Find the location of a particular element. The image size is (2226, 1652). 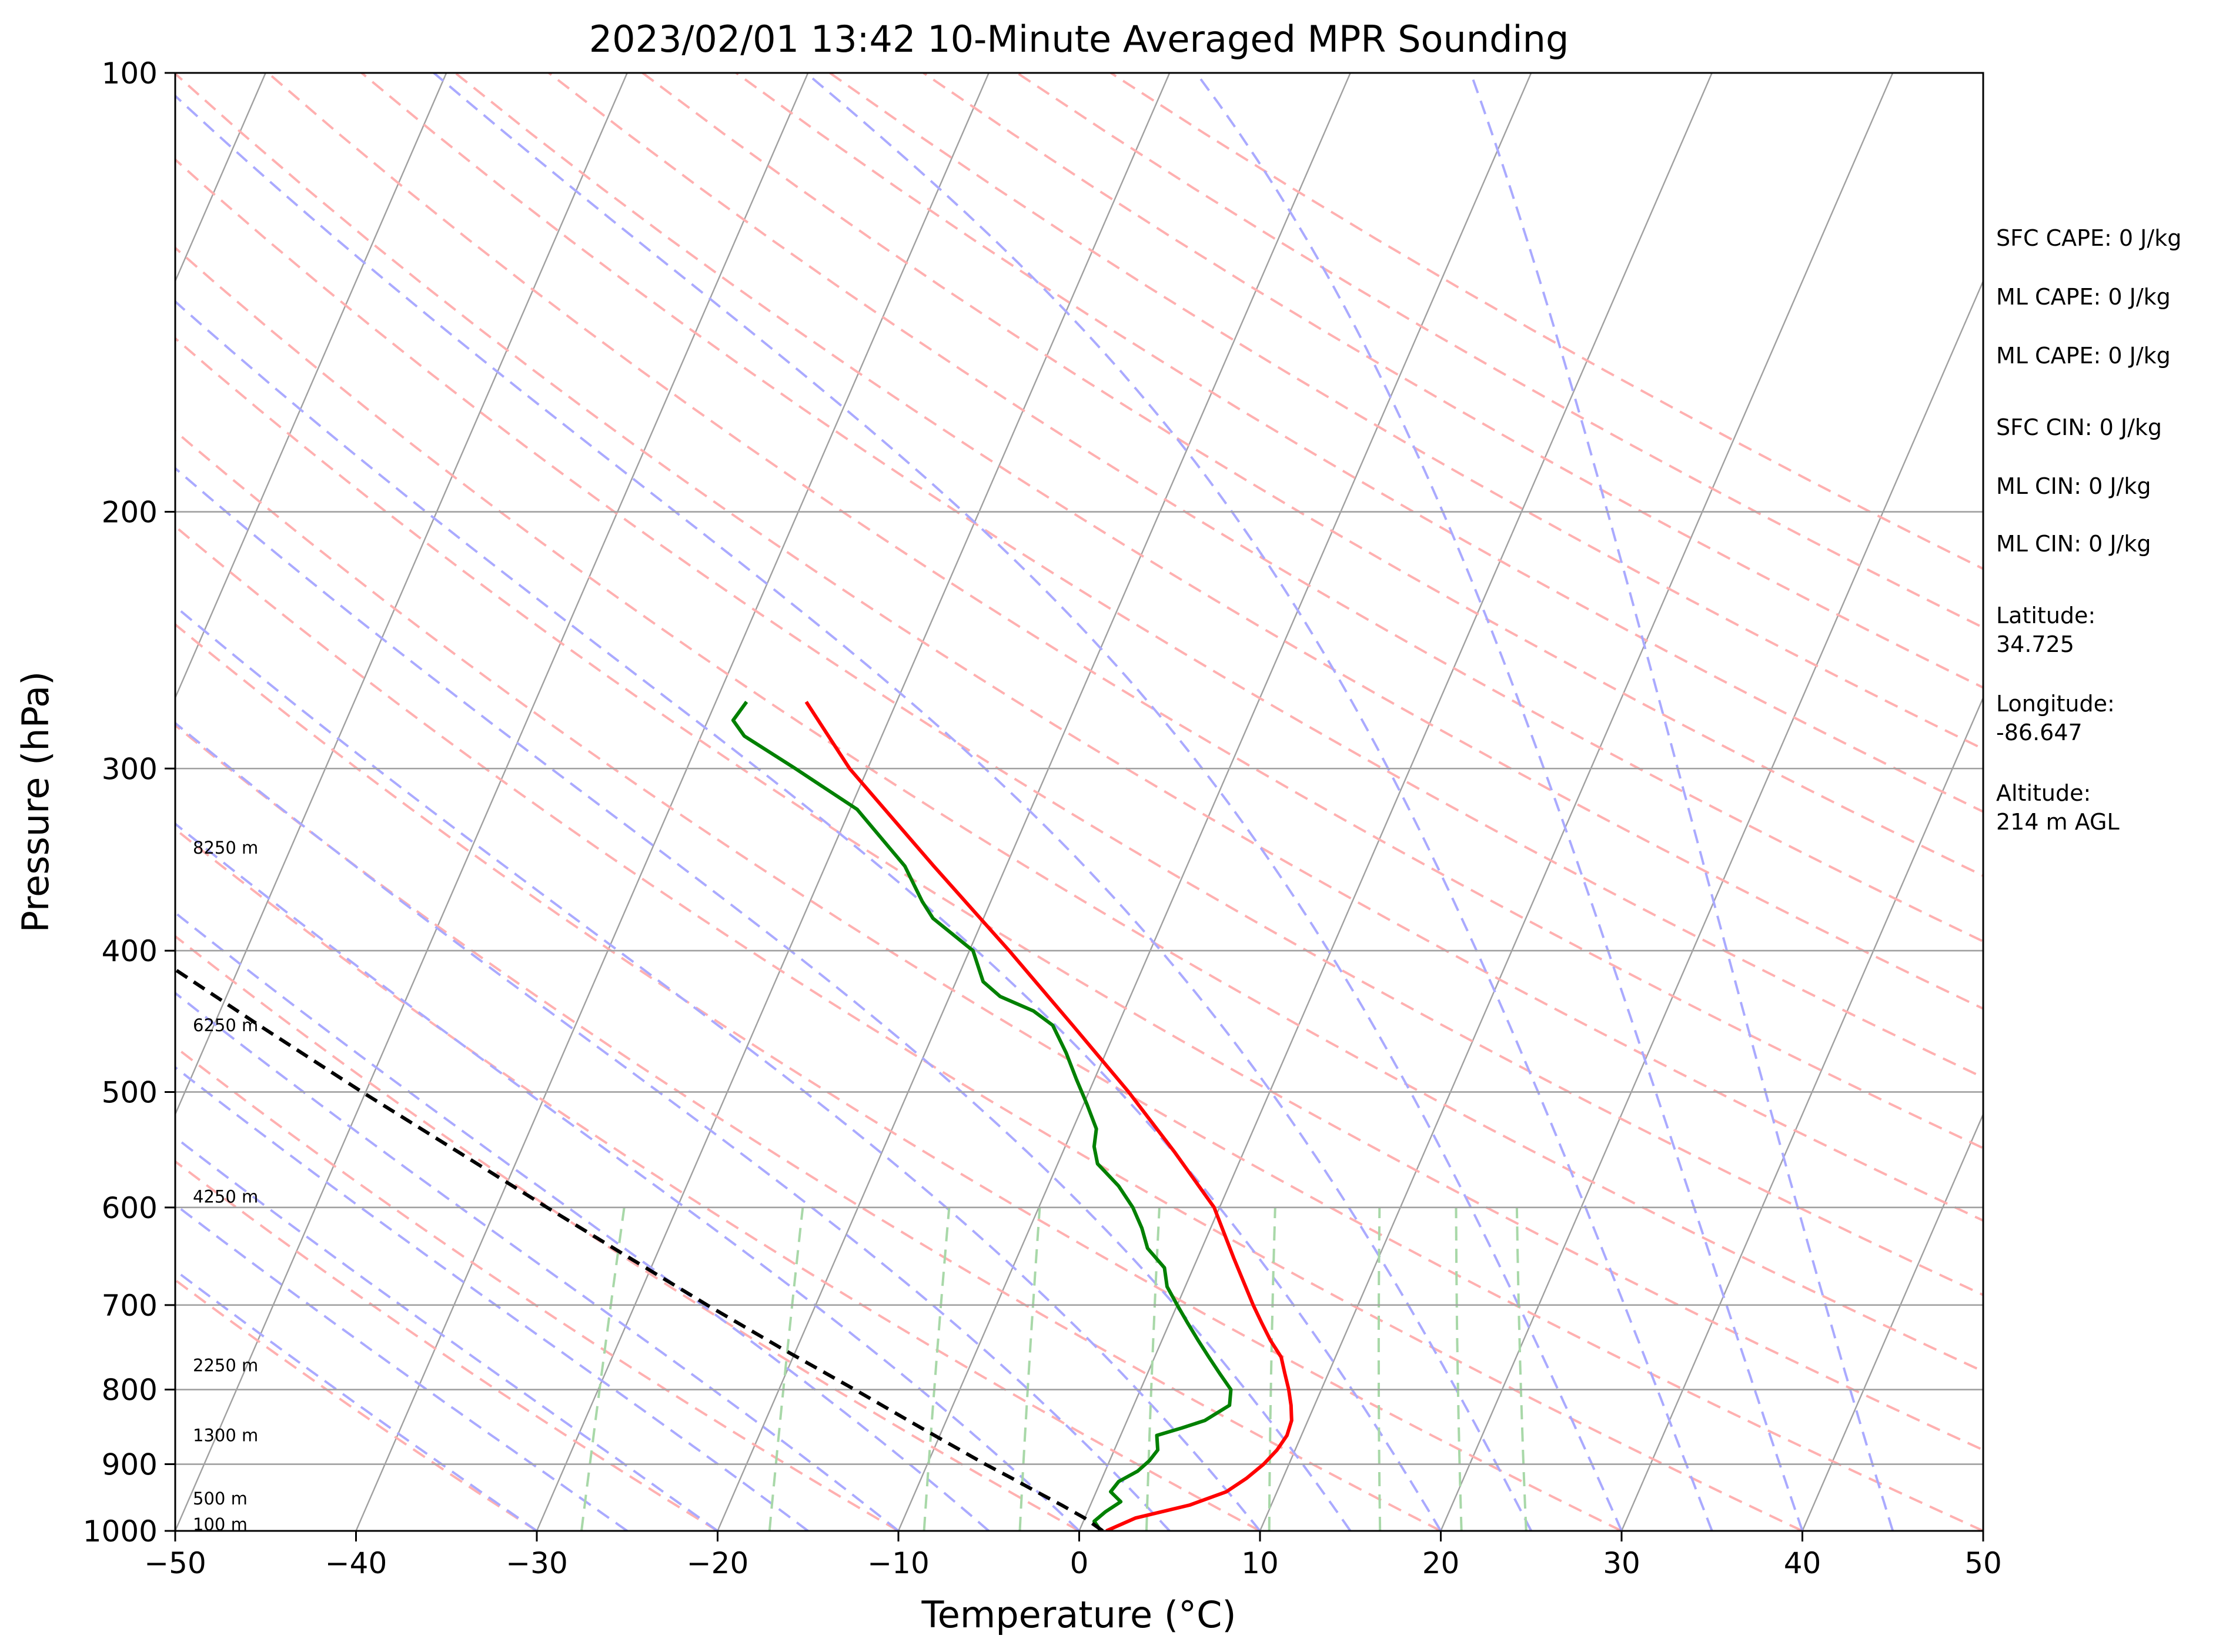

side-panel-text: SFC CIN: 0 J/kg is located at coordinates (2079, 427).